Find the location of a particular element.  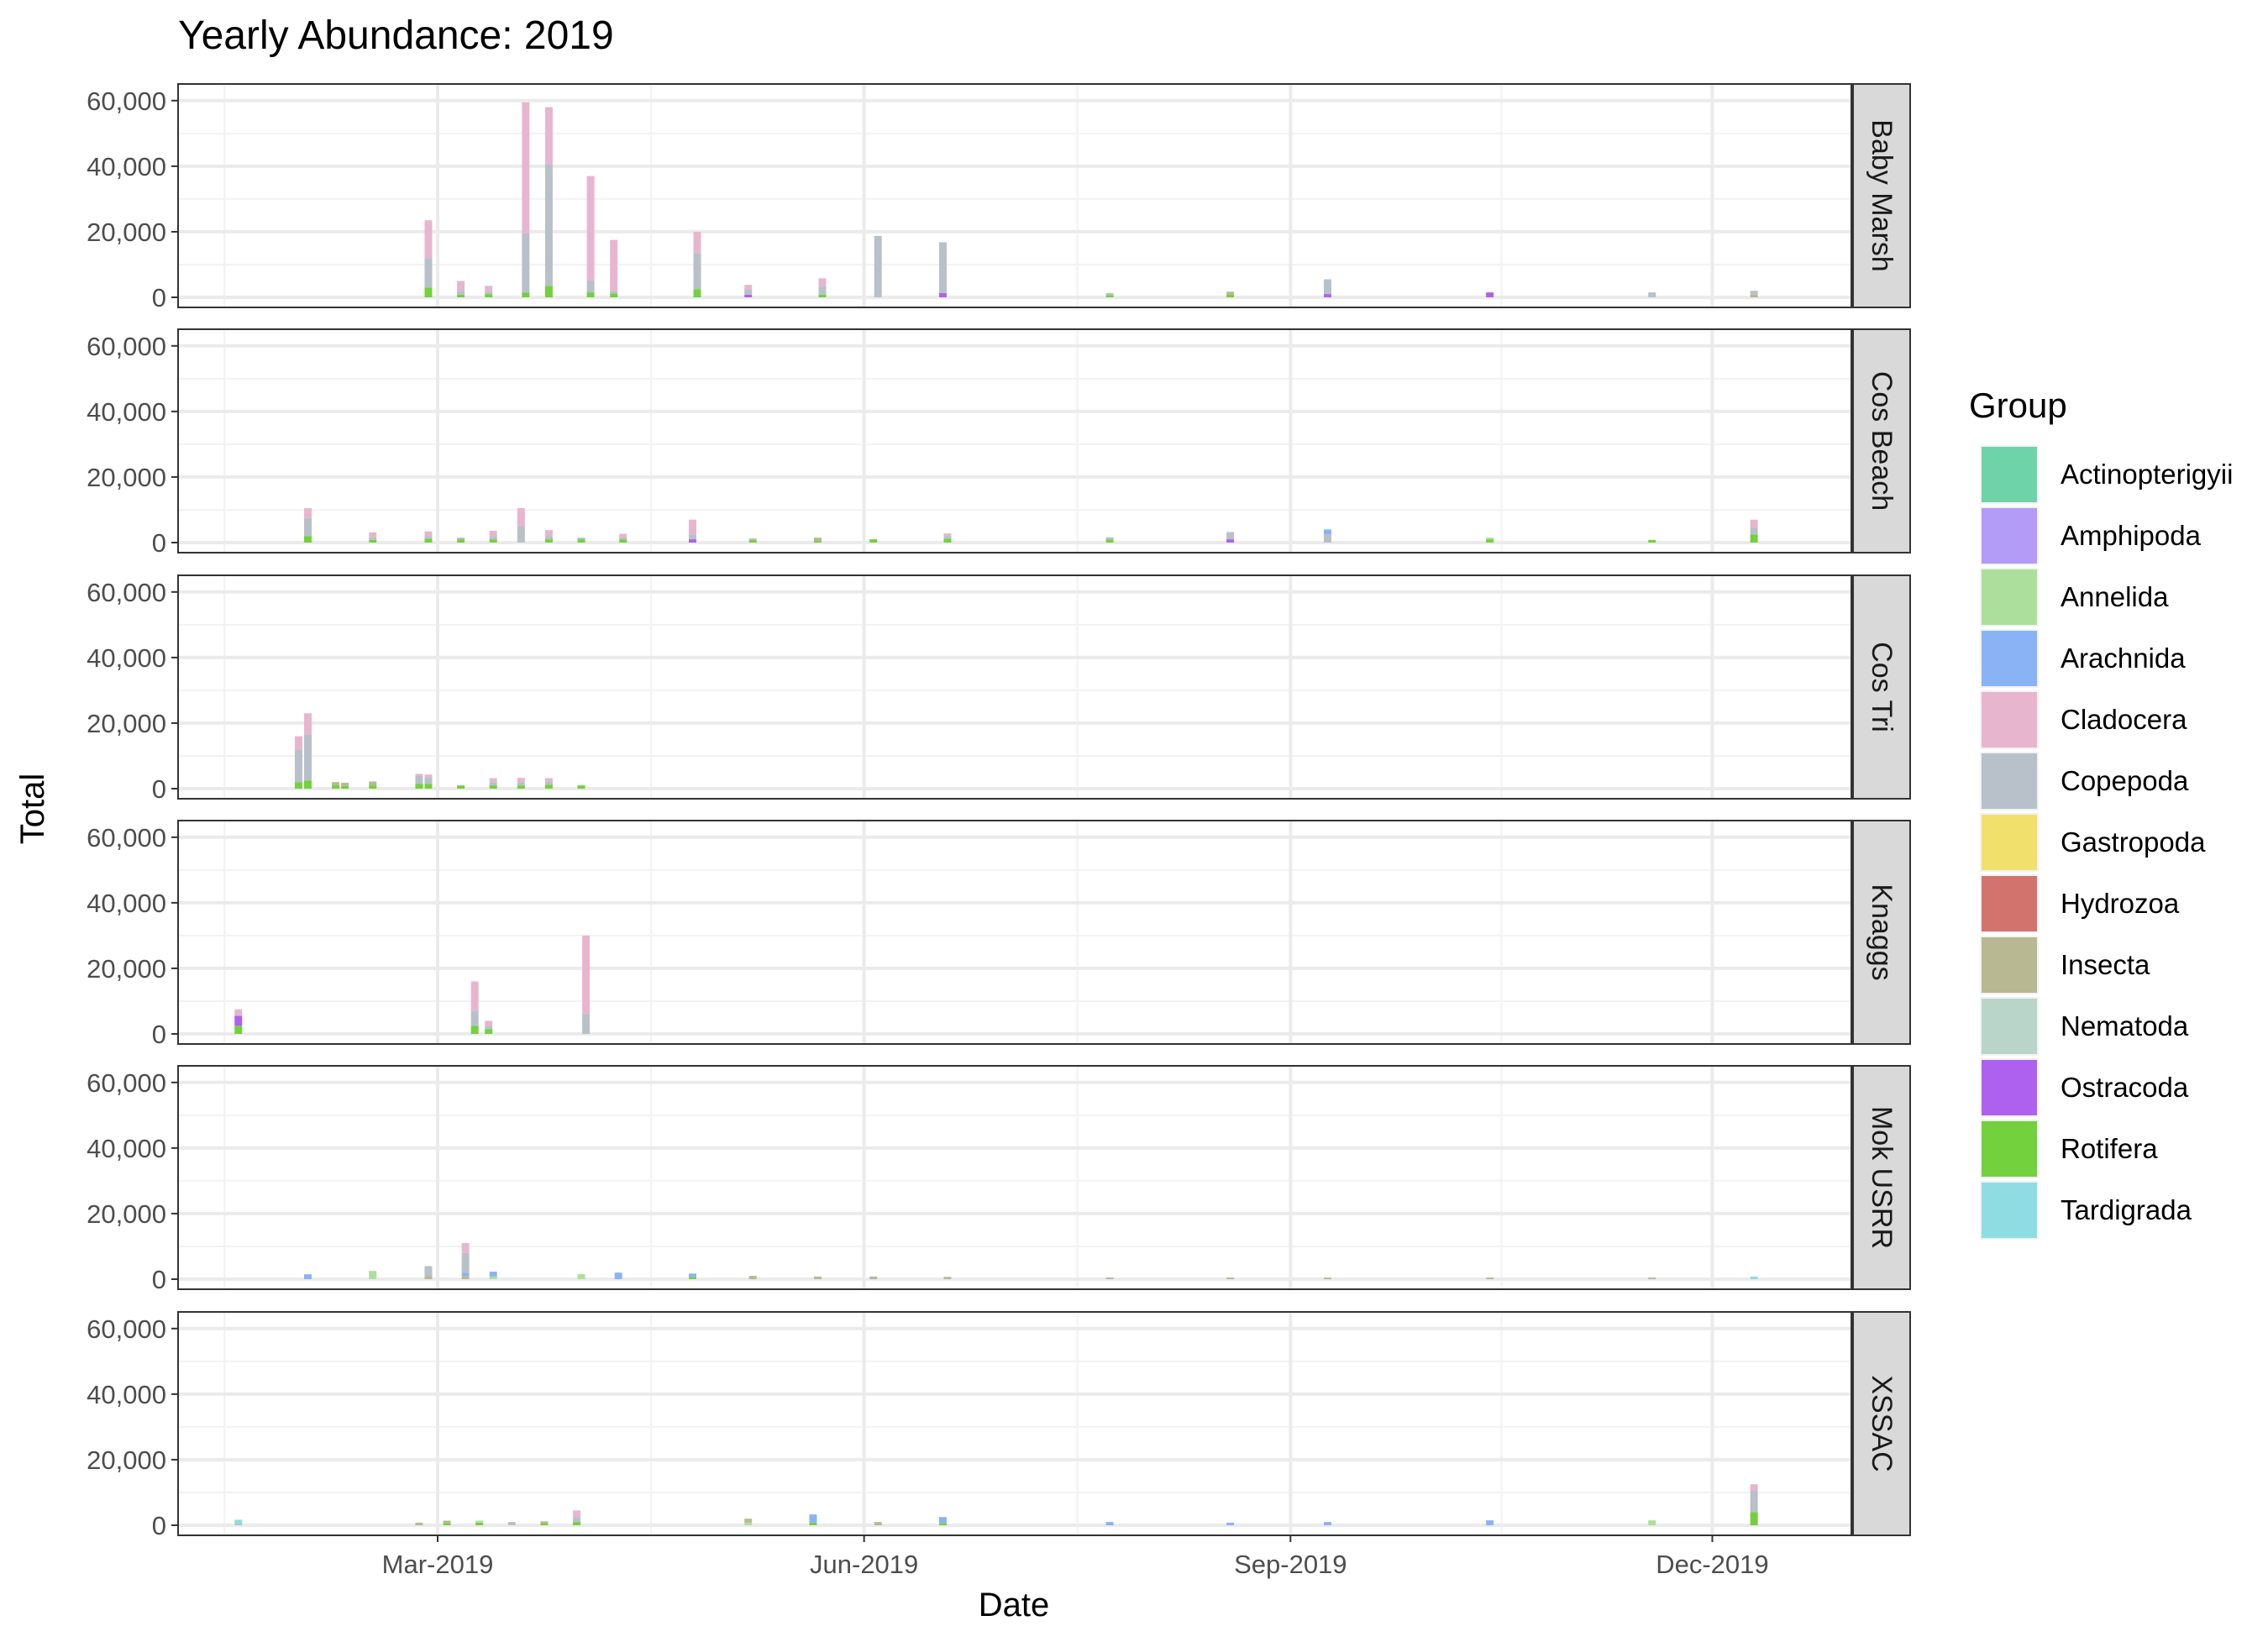

facet-panel: 0 20,000 40,000 60,000 Cos Beach is located at coordinates (999, 443).